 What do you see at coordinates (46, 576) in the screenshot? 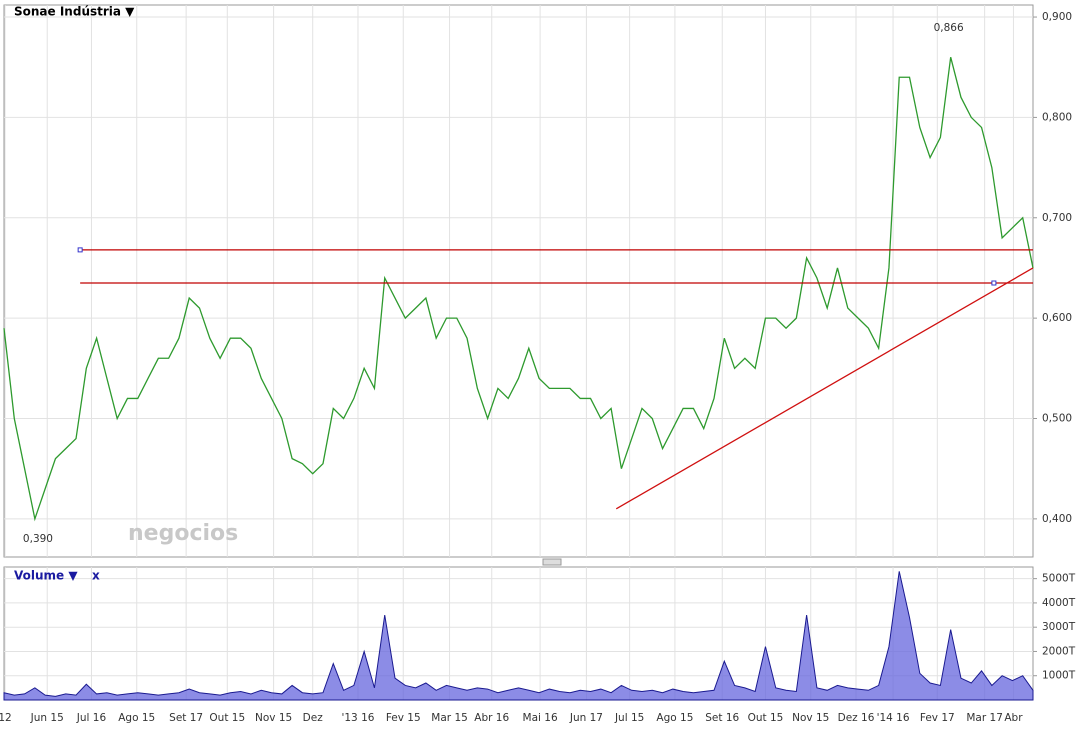
I see `volume-title: Volume ▼` at bounding box center [46, 576].